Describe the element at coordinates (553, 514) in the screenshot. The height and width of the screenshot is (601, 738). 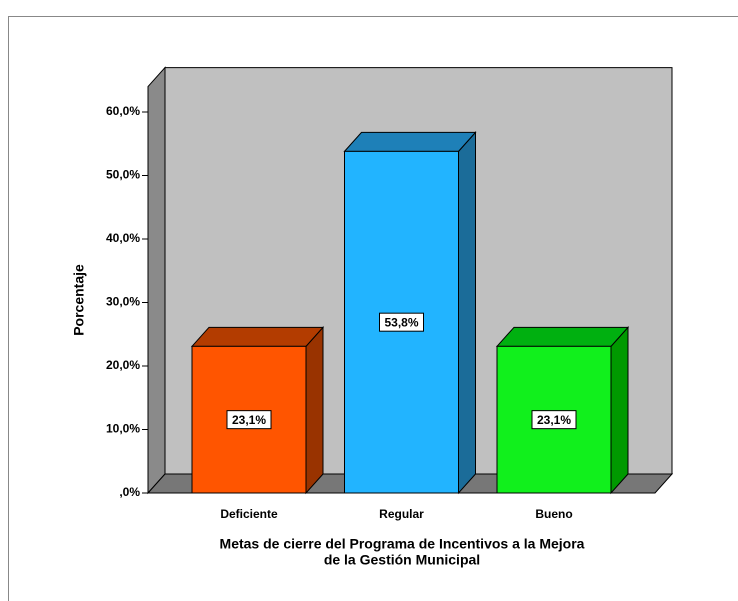
I see `x-tick-label: Bueno` at that location.